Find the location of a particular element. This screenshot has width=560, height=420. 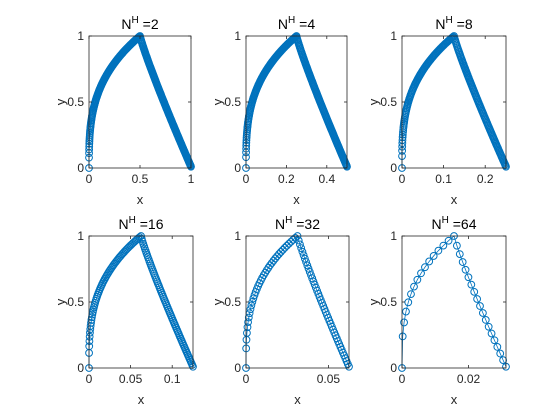

x-tick-label: 0.4 is located at coordinates (326, 179).